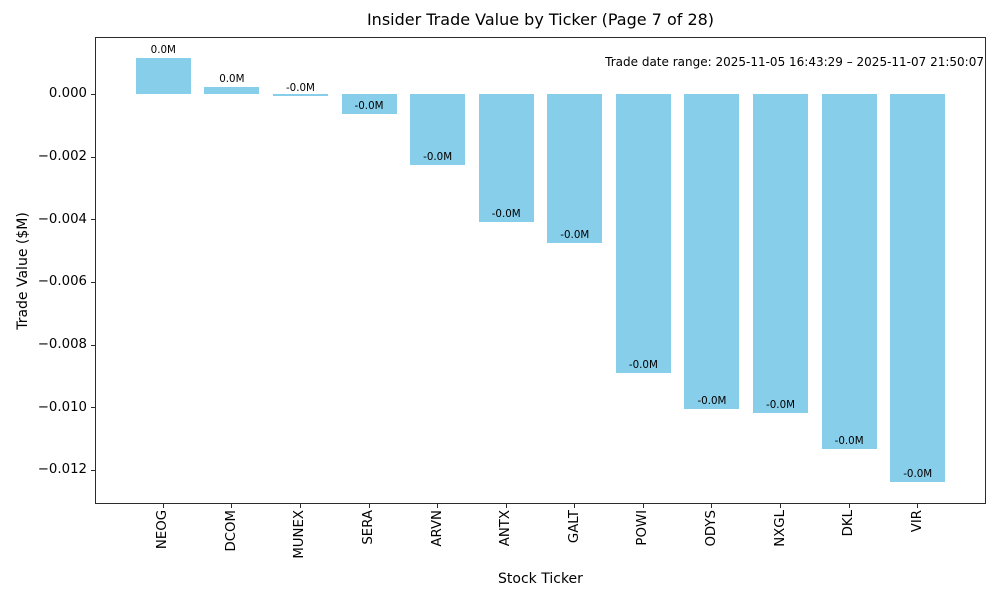 This screenshot has height=600, width=1000. I want to click on bar-MUNEX, so click(300, 95).